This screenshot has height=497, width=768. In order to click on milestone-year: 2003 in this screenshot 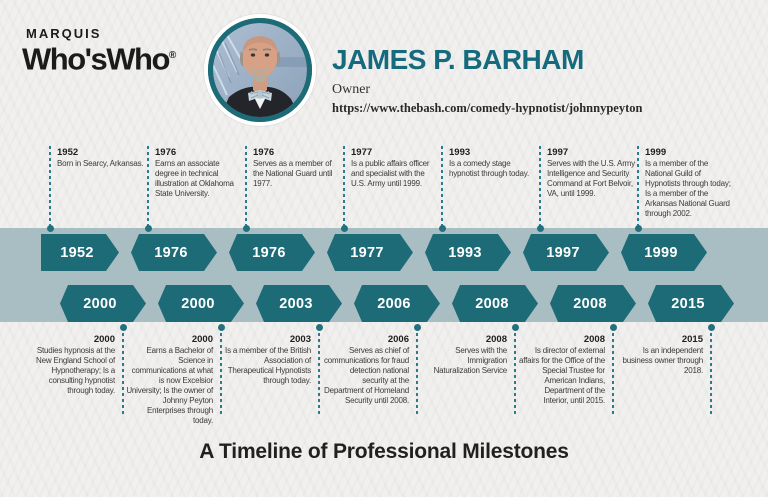, I will do `click(300, 339)`.